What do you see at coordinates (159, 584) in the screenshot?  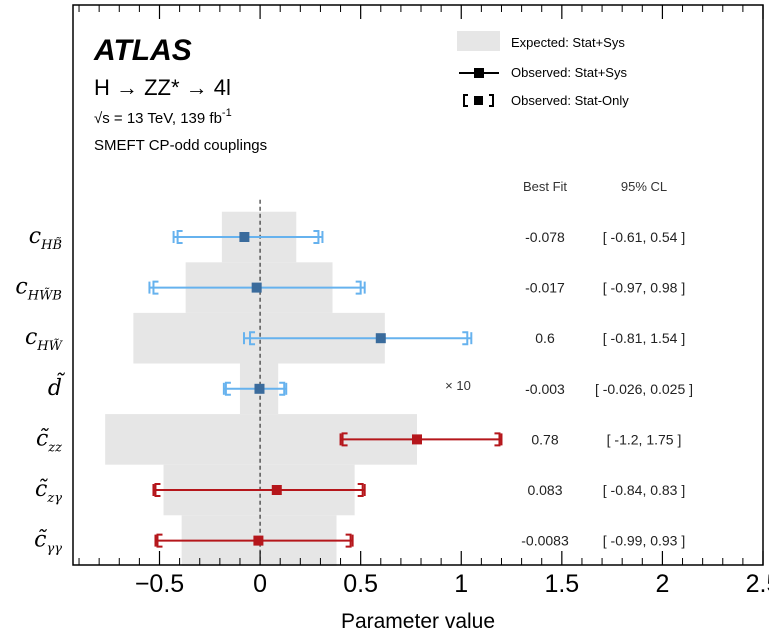 I see `x-tick-label: −0.5` at bounding box center [159, 584].